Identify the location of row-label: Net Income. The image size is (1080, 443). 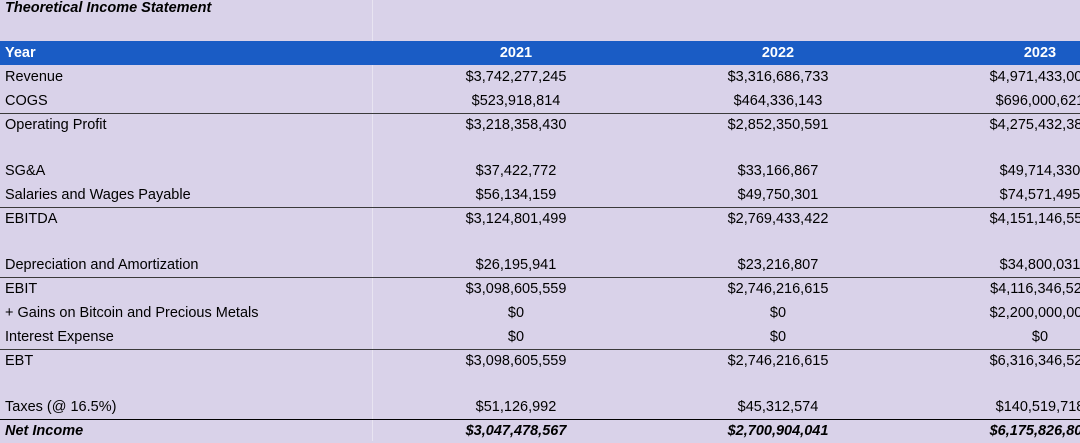
(44, 431).